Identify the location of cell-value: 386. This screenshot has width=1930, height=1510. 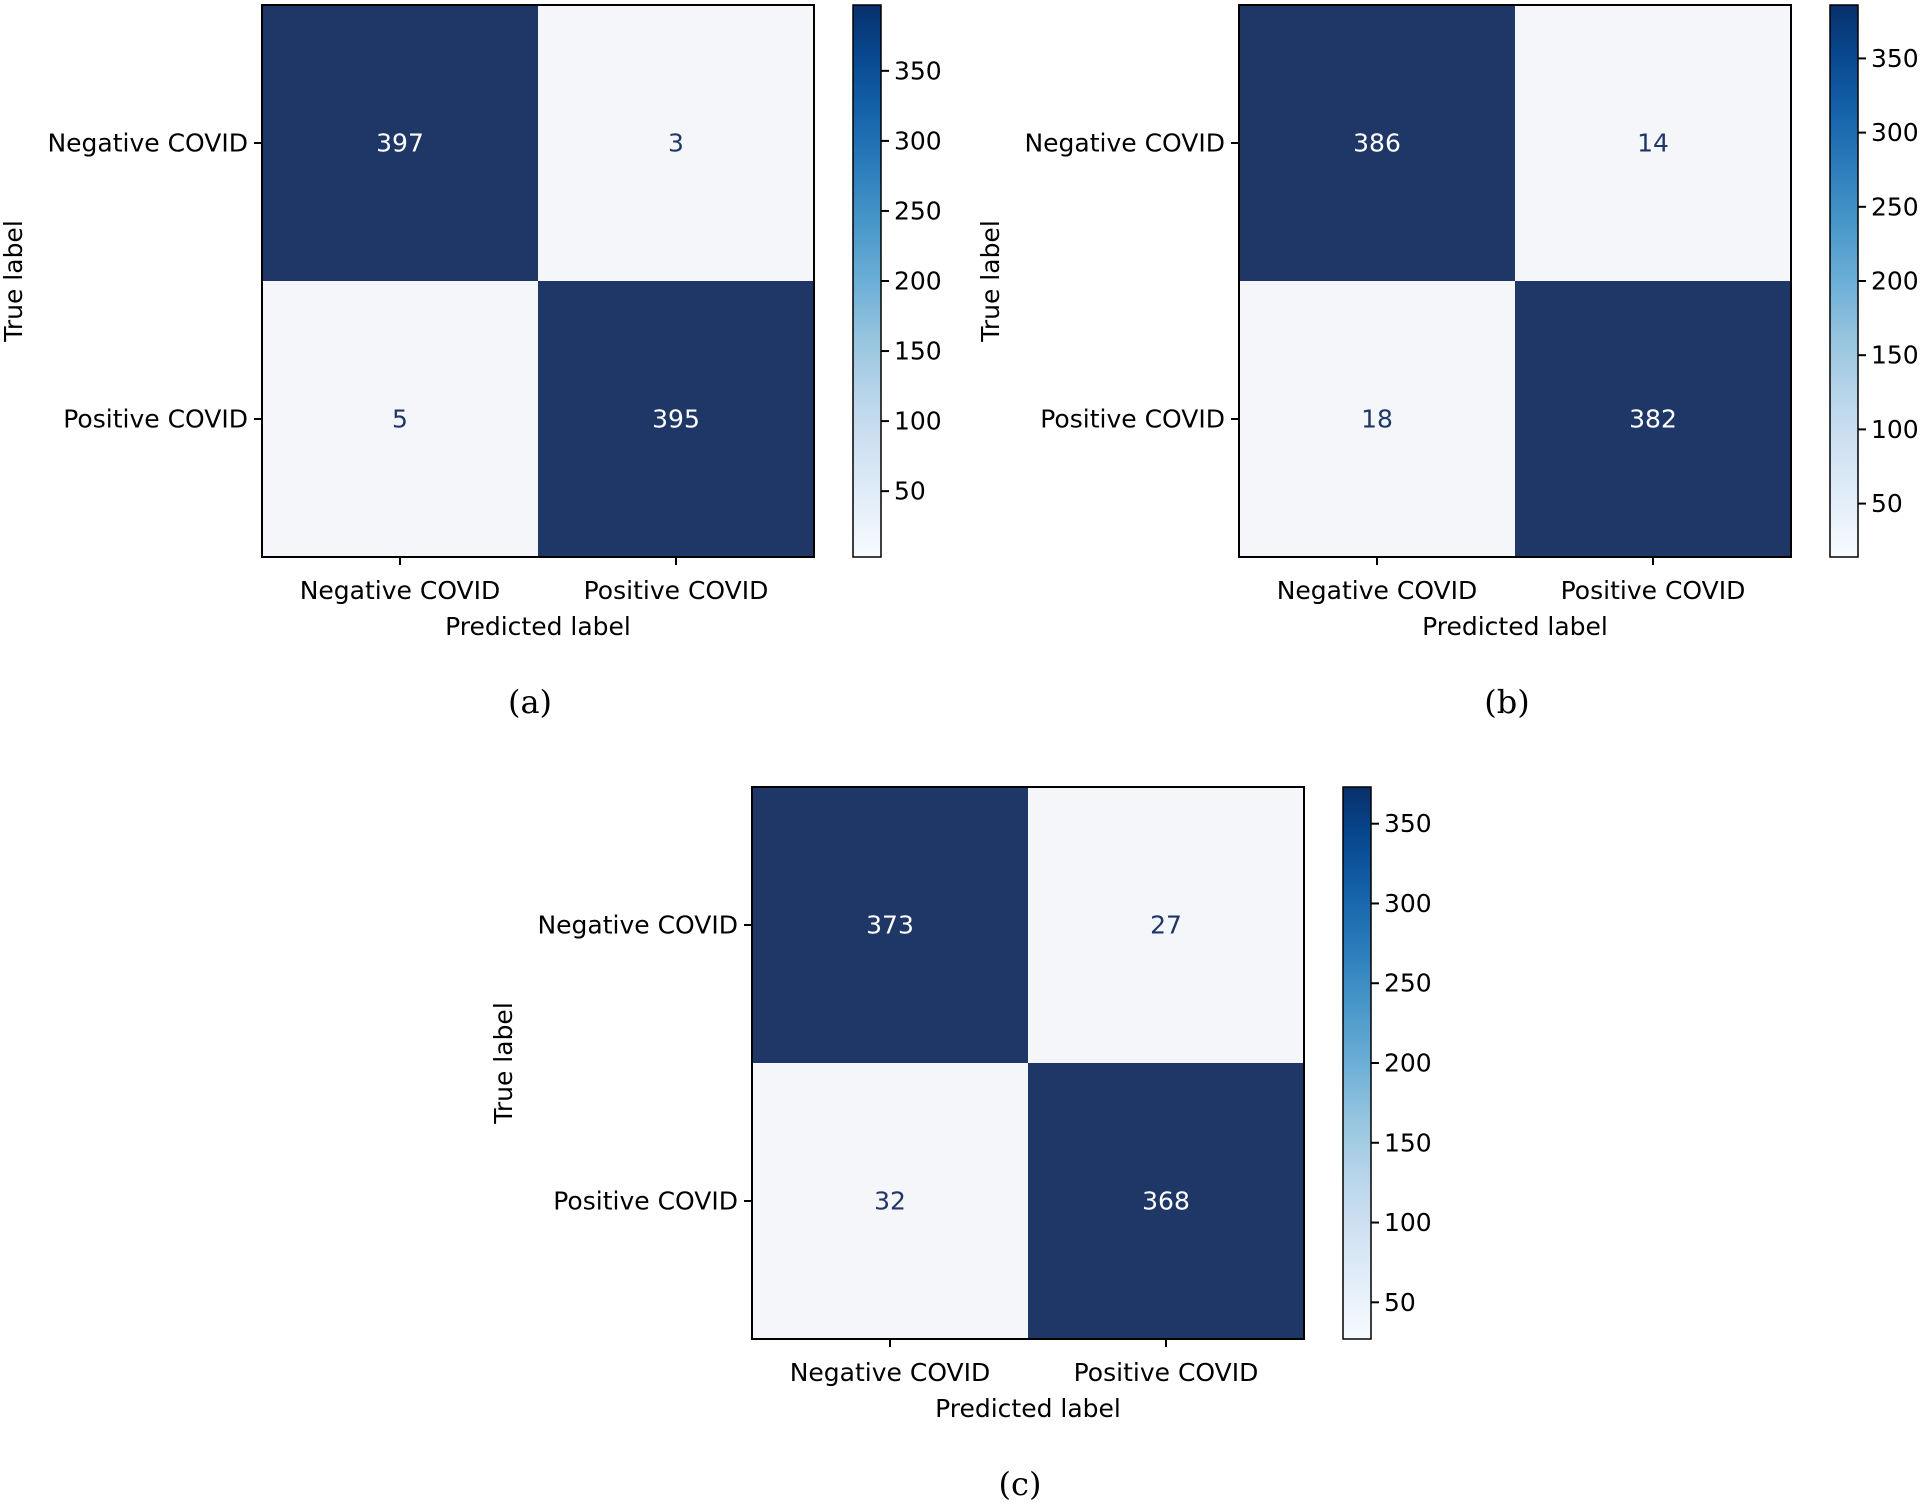
(1377, 143).